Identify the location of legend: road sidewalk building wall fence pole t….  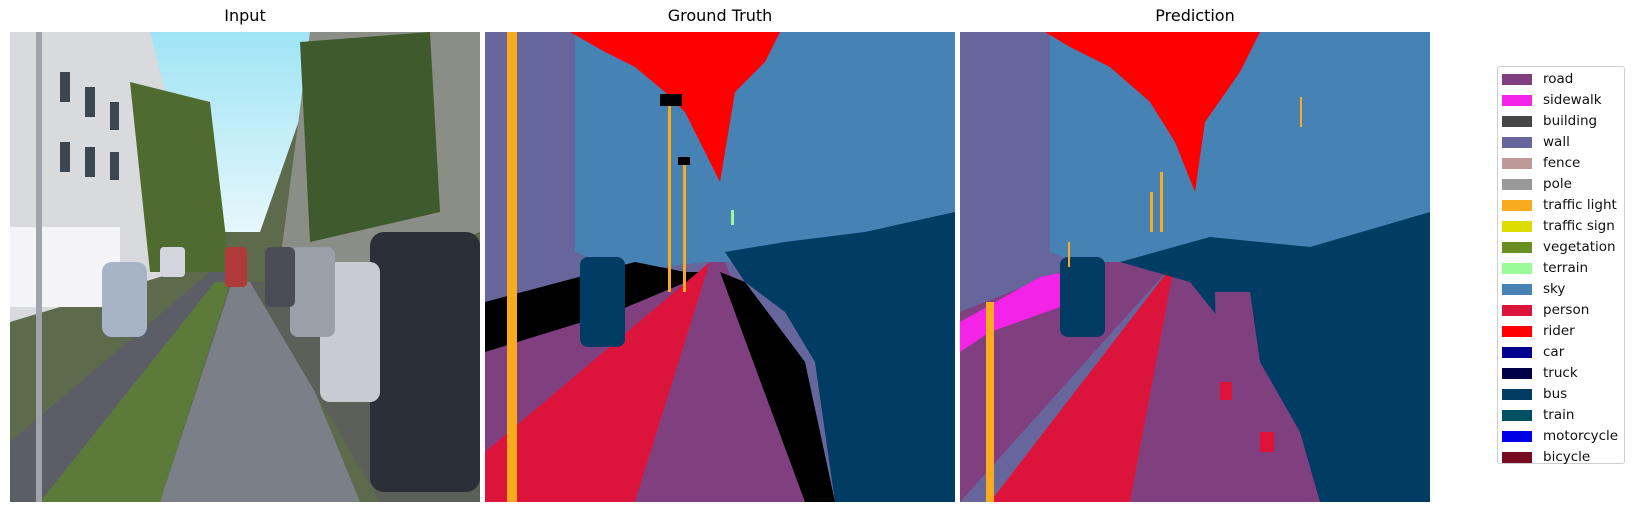
(1561, 265).